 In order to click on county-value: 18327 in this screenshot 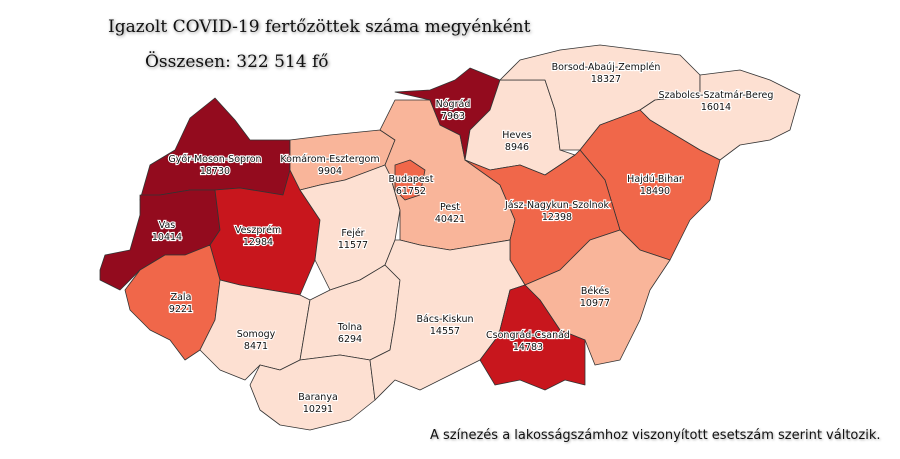, I will do `click(606, 79)`.